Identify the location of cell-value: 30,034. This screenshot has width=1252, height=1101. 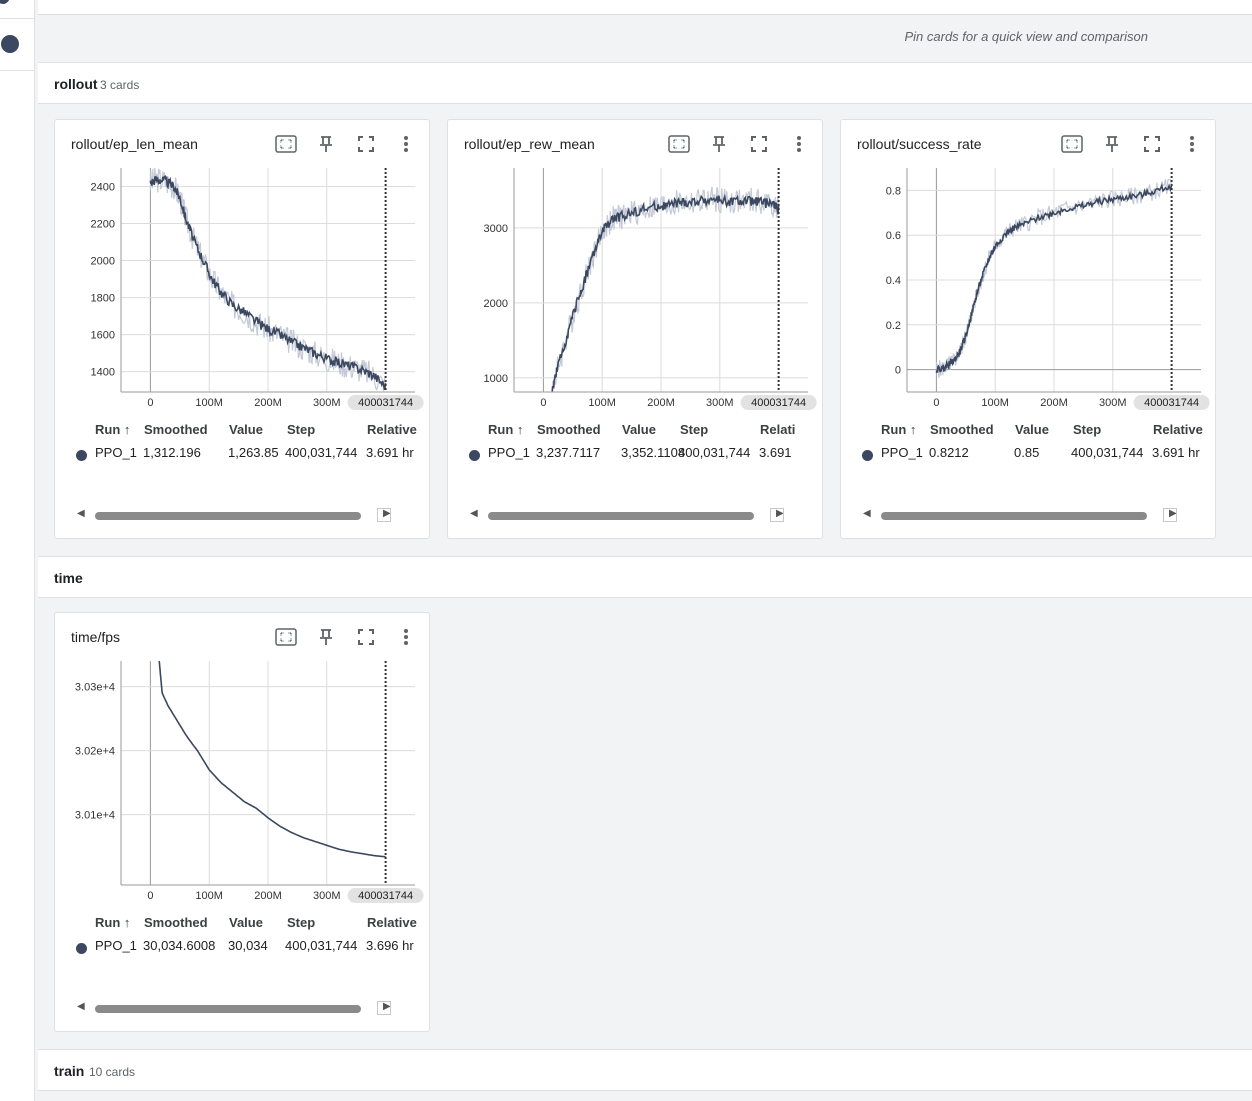
(248, 945).